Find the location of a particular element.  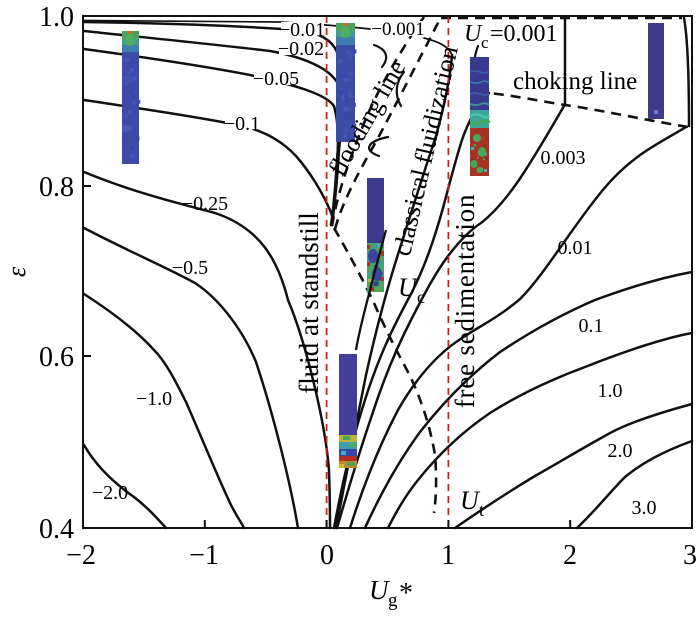

svg-text: g is located at coordinates (393, 600).